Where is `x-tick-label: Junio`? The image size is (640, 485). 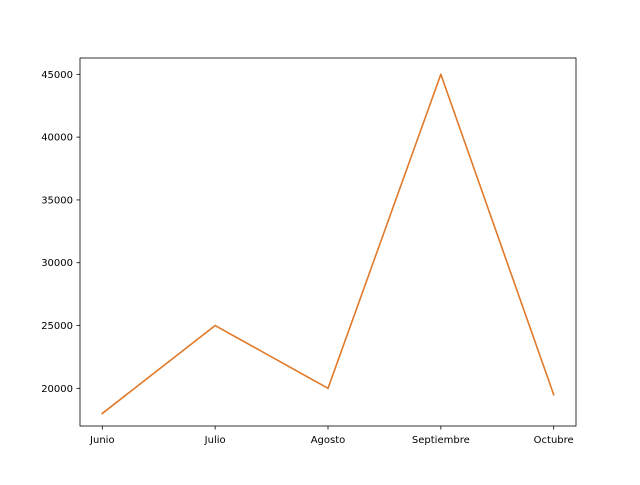 x-tick-label: Junio is located at coordinates (102, 440).